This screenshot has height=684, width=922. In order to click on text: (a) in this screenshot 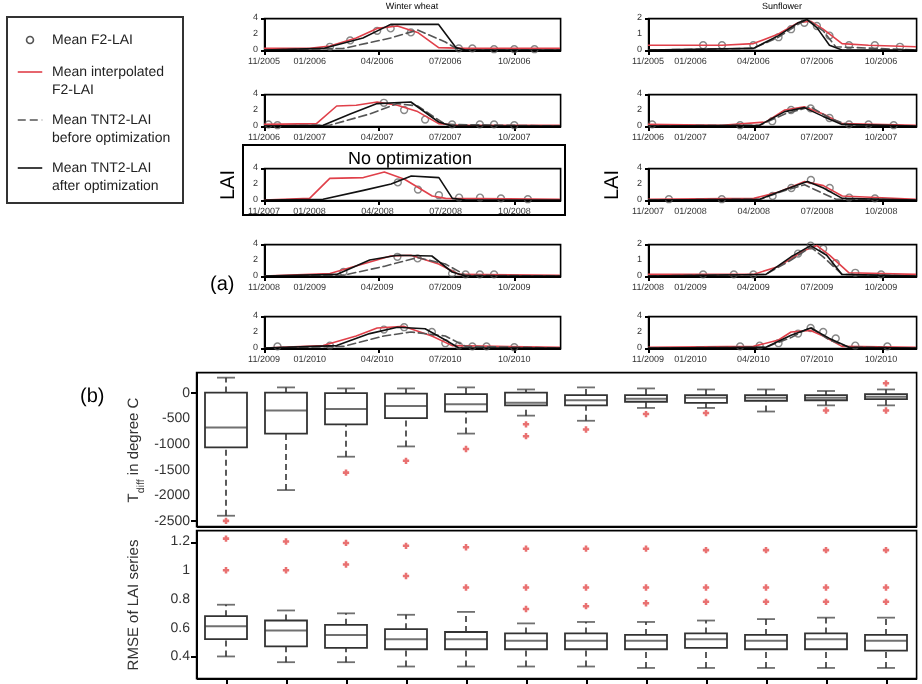, I will do `click(222, 285)`.